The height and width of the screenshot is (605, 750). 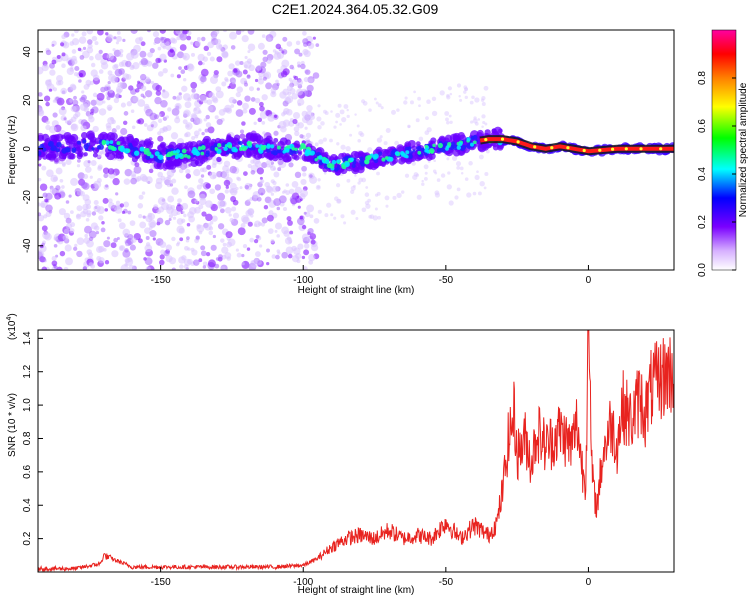 I want to click on y-tick-label: 0.4, so click(x=27, y=505).